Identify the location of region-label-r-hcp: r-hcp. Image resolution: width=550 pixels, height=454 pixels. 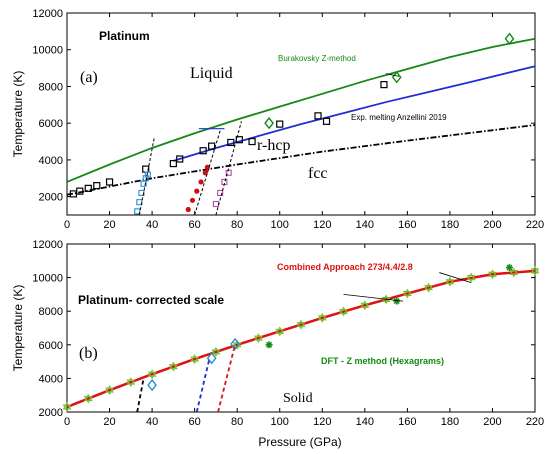
(273, 145).